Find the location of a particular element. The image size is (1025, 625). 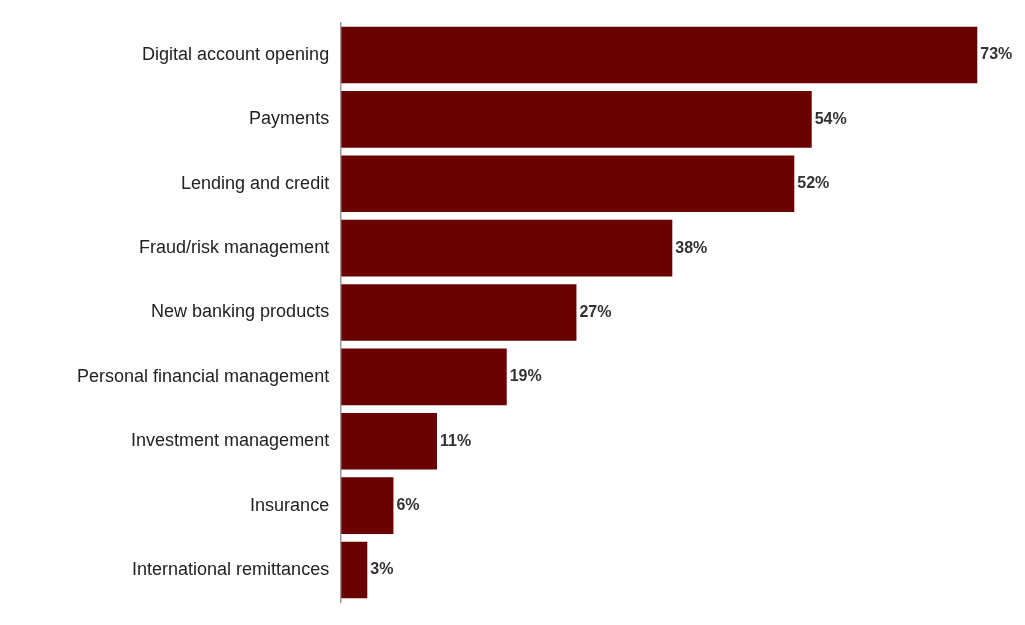

data-label: 19% is located at coordinates (525, 376).